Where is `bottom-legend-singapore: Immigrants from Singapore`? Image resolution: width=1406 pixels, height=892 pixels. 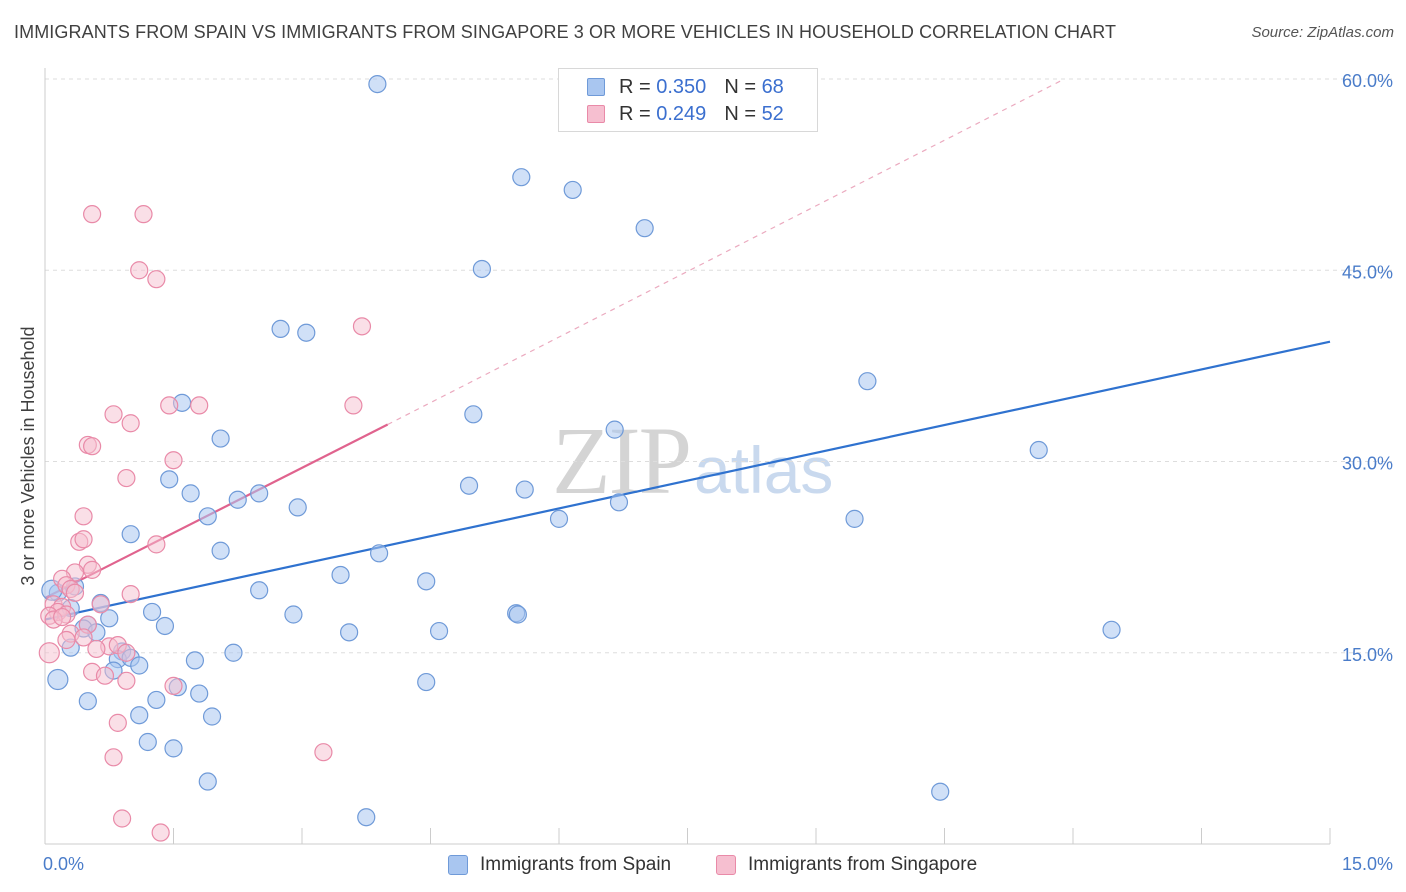 bottom-legend-singapore: Immigrants from Singapore is located at coordinates (846, 865).